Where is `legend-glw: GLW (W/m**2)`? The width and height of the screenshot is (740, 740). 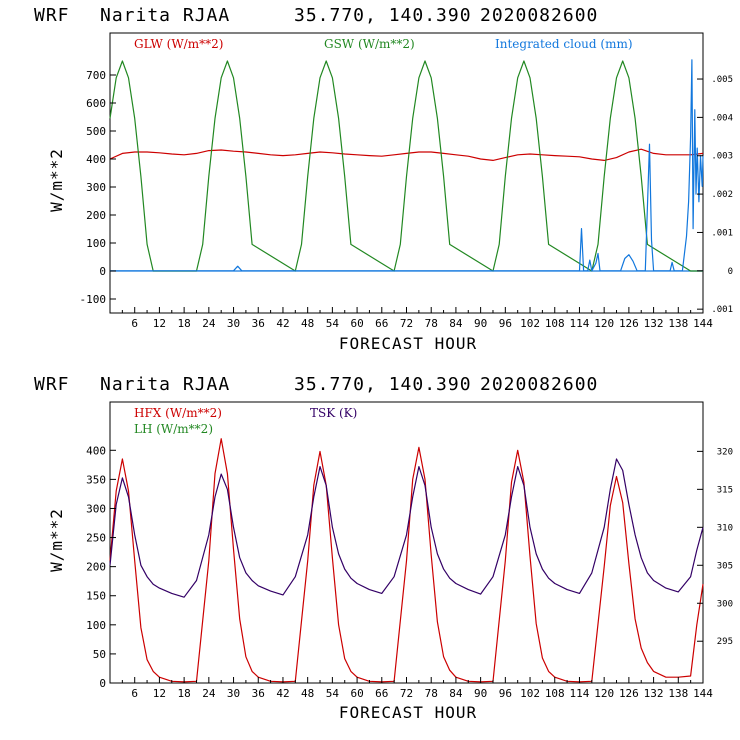 legend-glw: GLW (W/m**2) is located at coordinates (178, 44).